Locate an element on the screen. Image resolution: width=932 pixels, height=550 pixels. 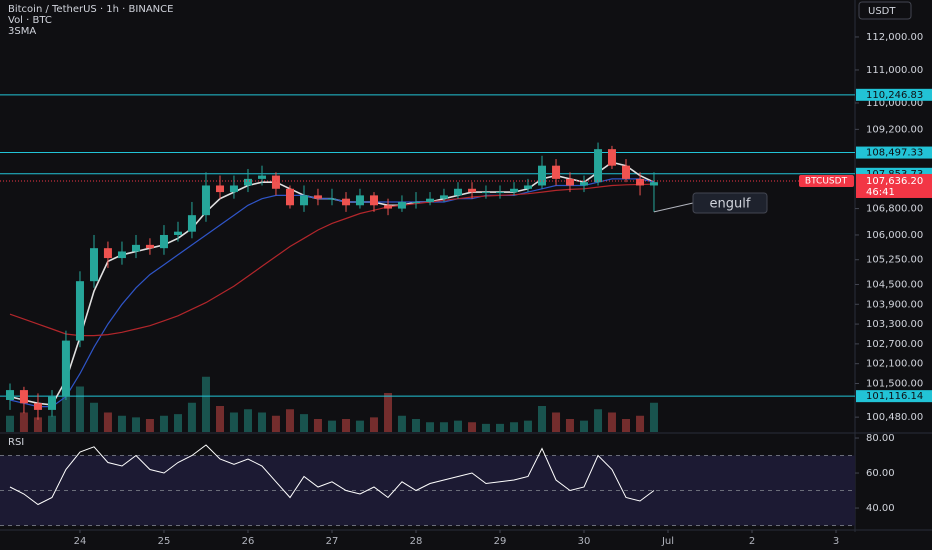
annotation-box is located at coordinates (730, 203).